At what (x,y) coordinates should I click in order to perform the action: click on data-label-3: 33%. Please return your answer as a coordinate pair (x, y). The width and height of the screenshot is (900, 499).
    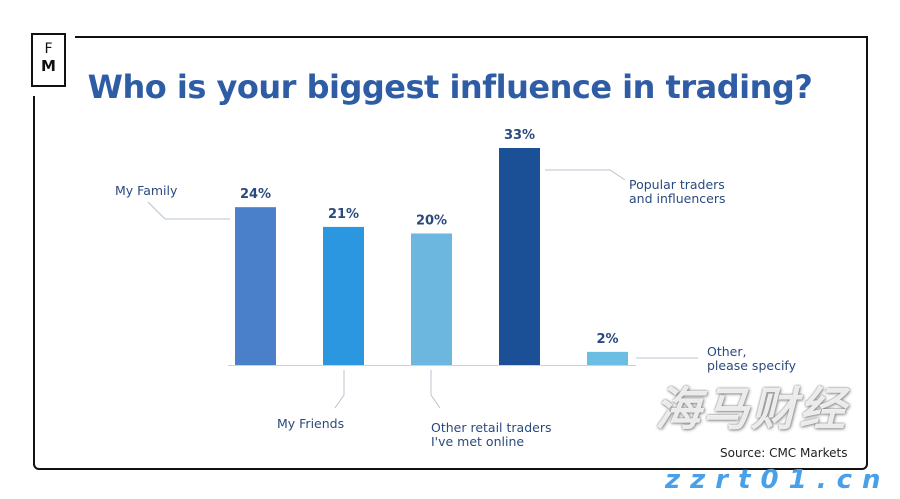
    Looking at the image, I should click on (519, 135).